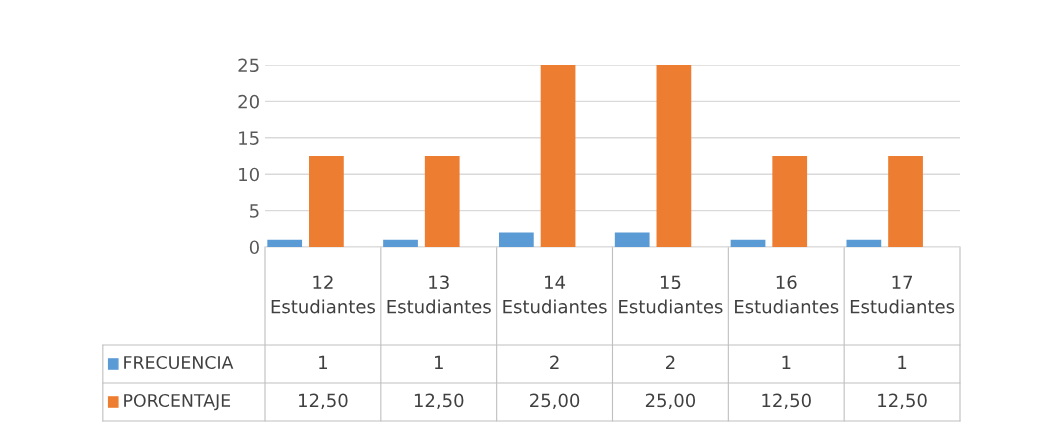  What do you see at coordinates (254, 247) in the screenshot?
I see `y-tick-label: 0` at bounding box center [254, 247].